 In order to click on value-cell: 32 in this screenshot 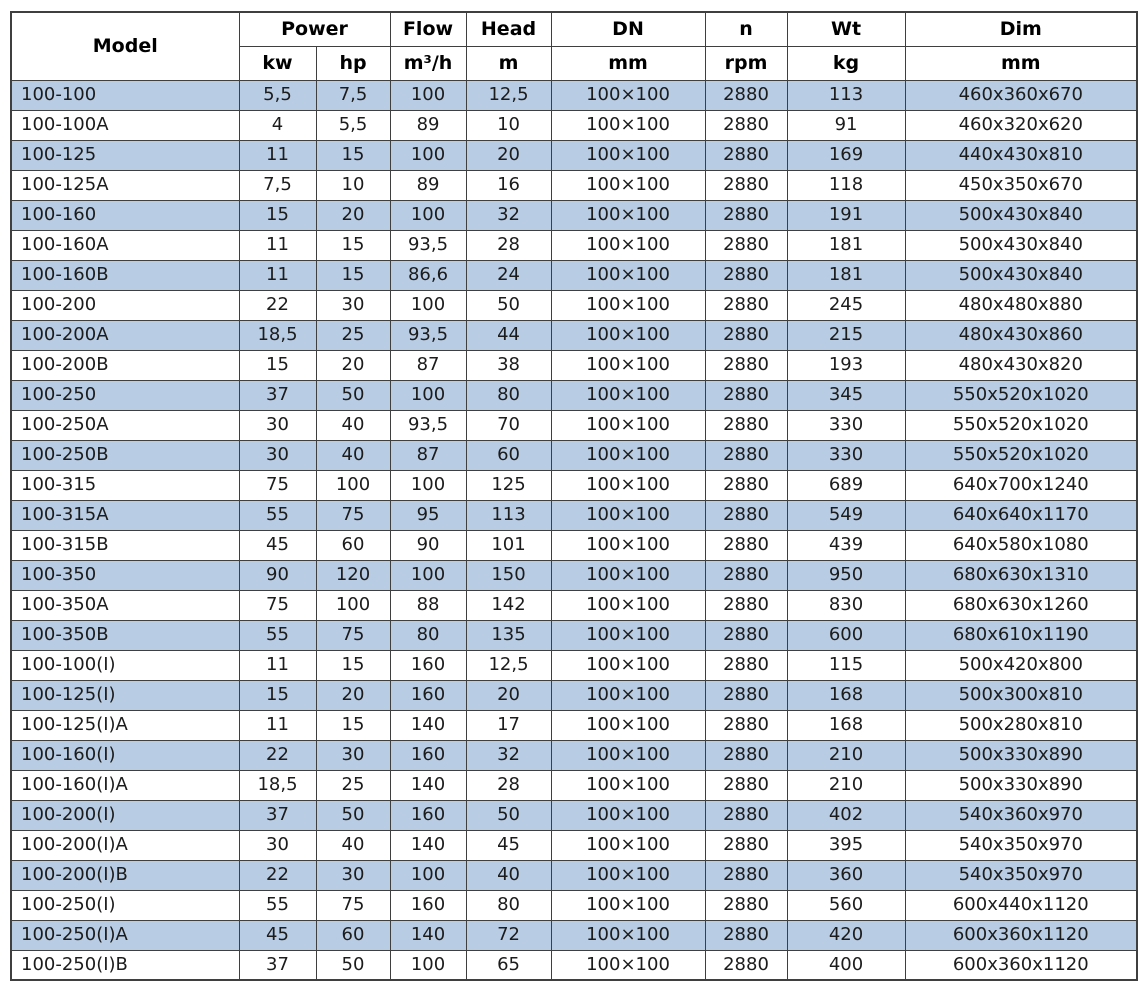, I will do `click(508, 755)`.